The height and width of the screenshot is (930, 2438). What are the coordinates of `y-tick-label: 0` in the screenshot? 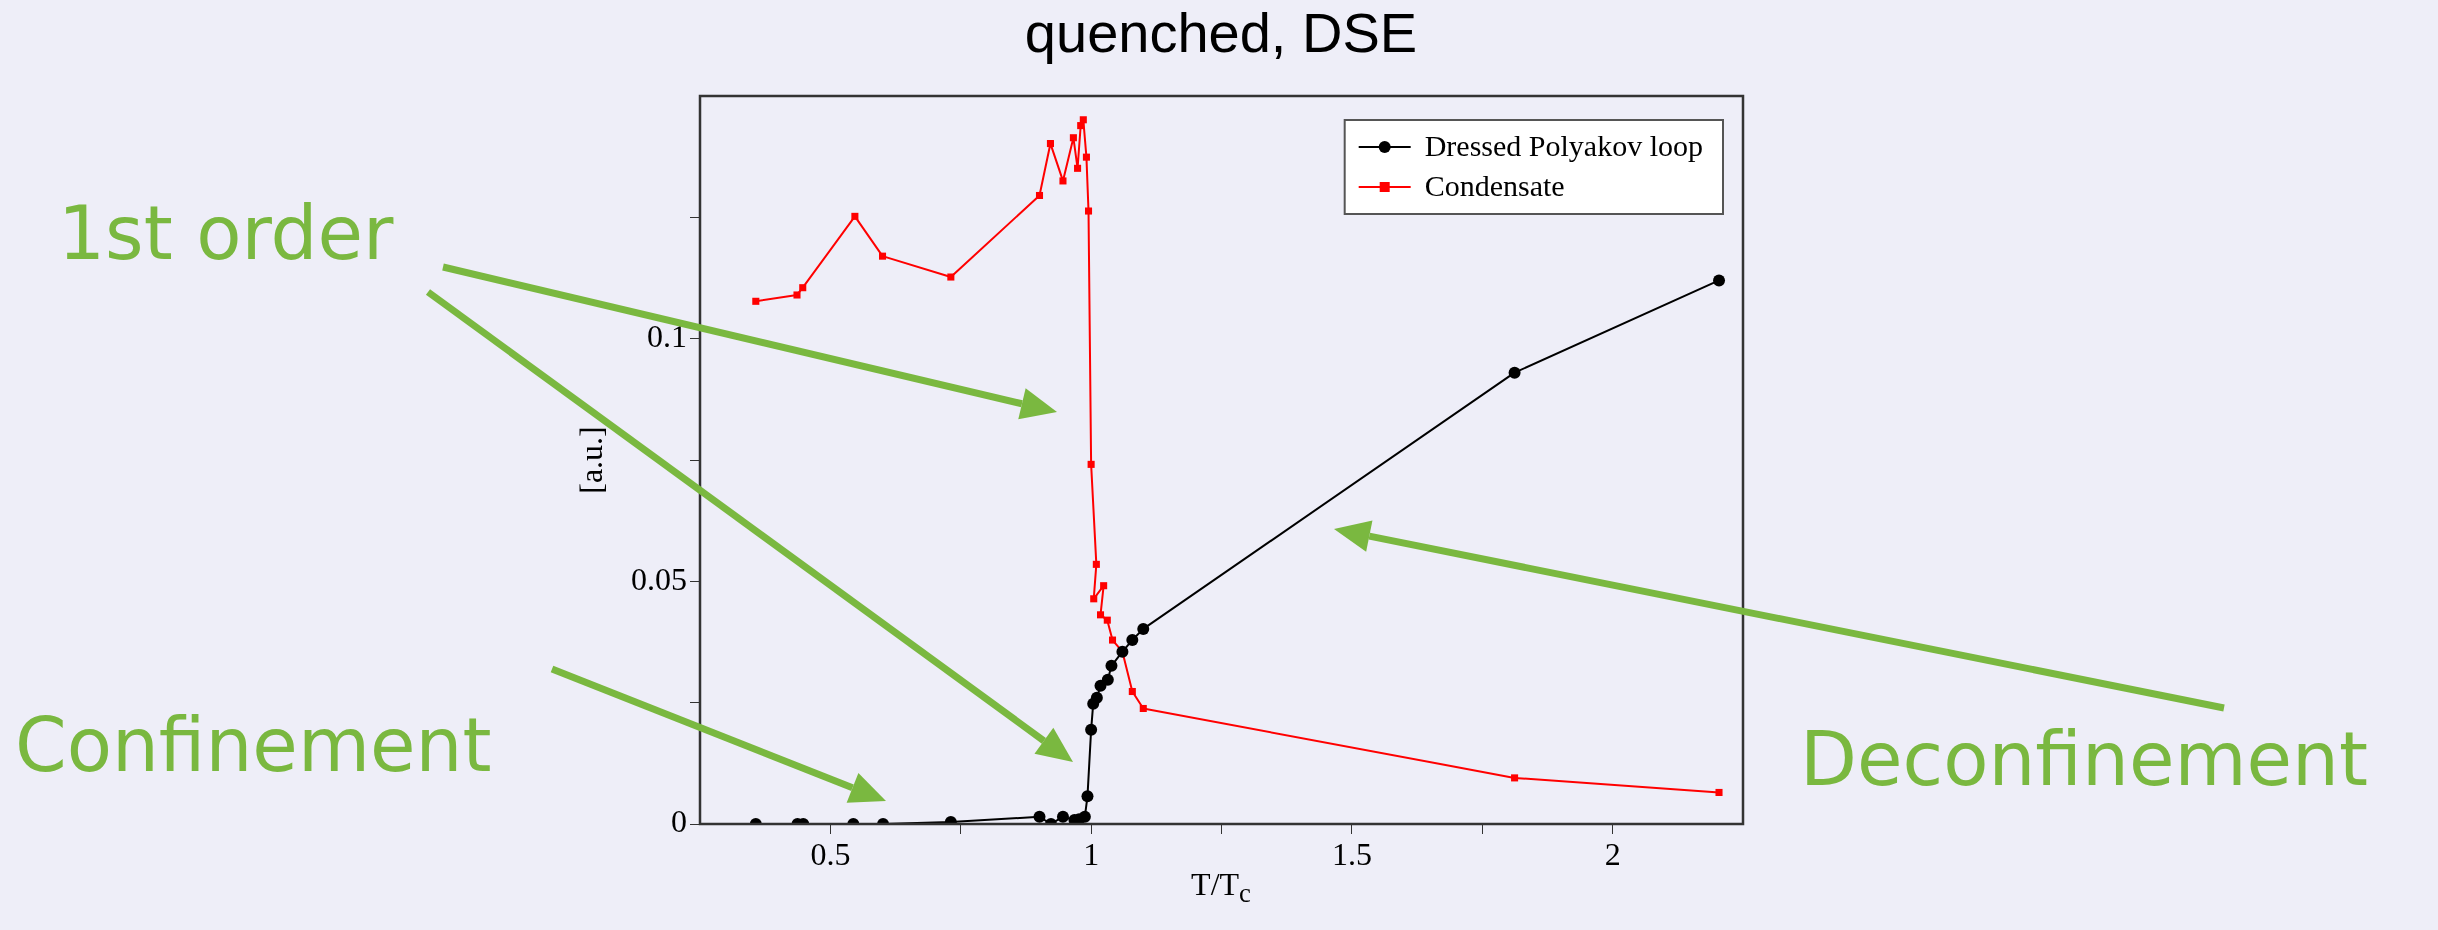 It's located at (679, 821).